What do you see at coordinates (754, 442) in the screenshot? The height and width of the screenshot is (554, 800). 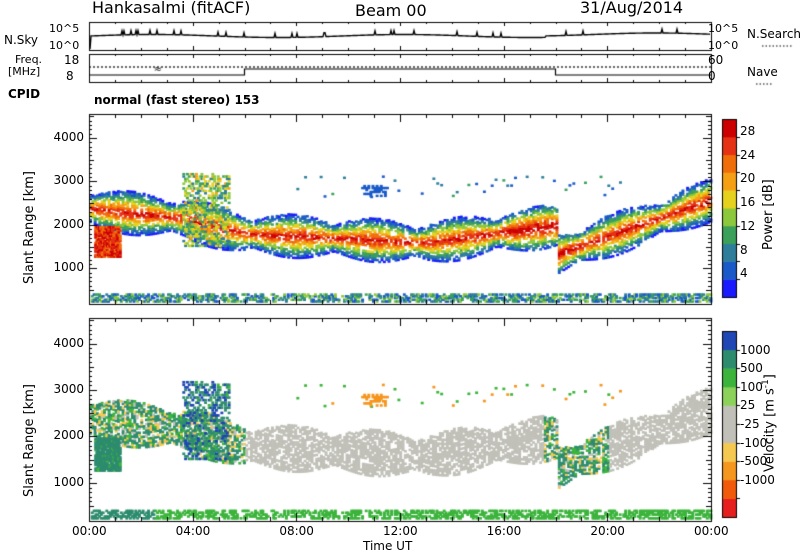 I see `velocity-colorbar-tick: -100` at bounding box center [754, 442].